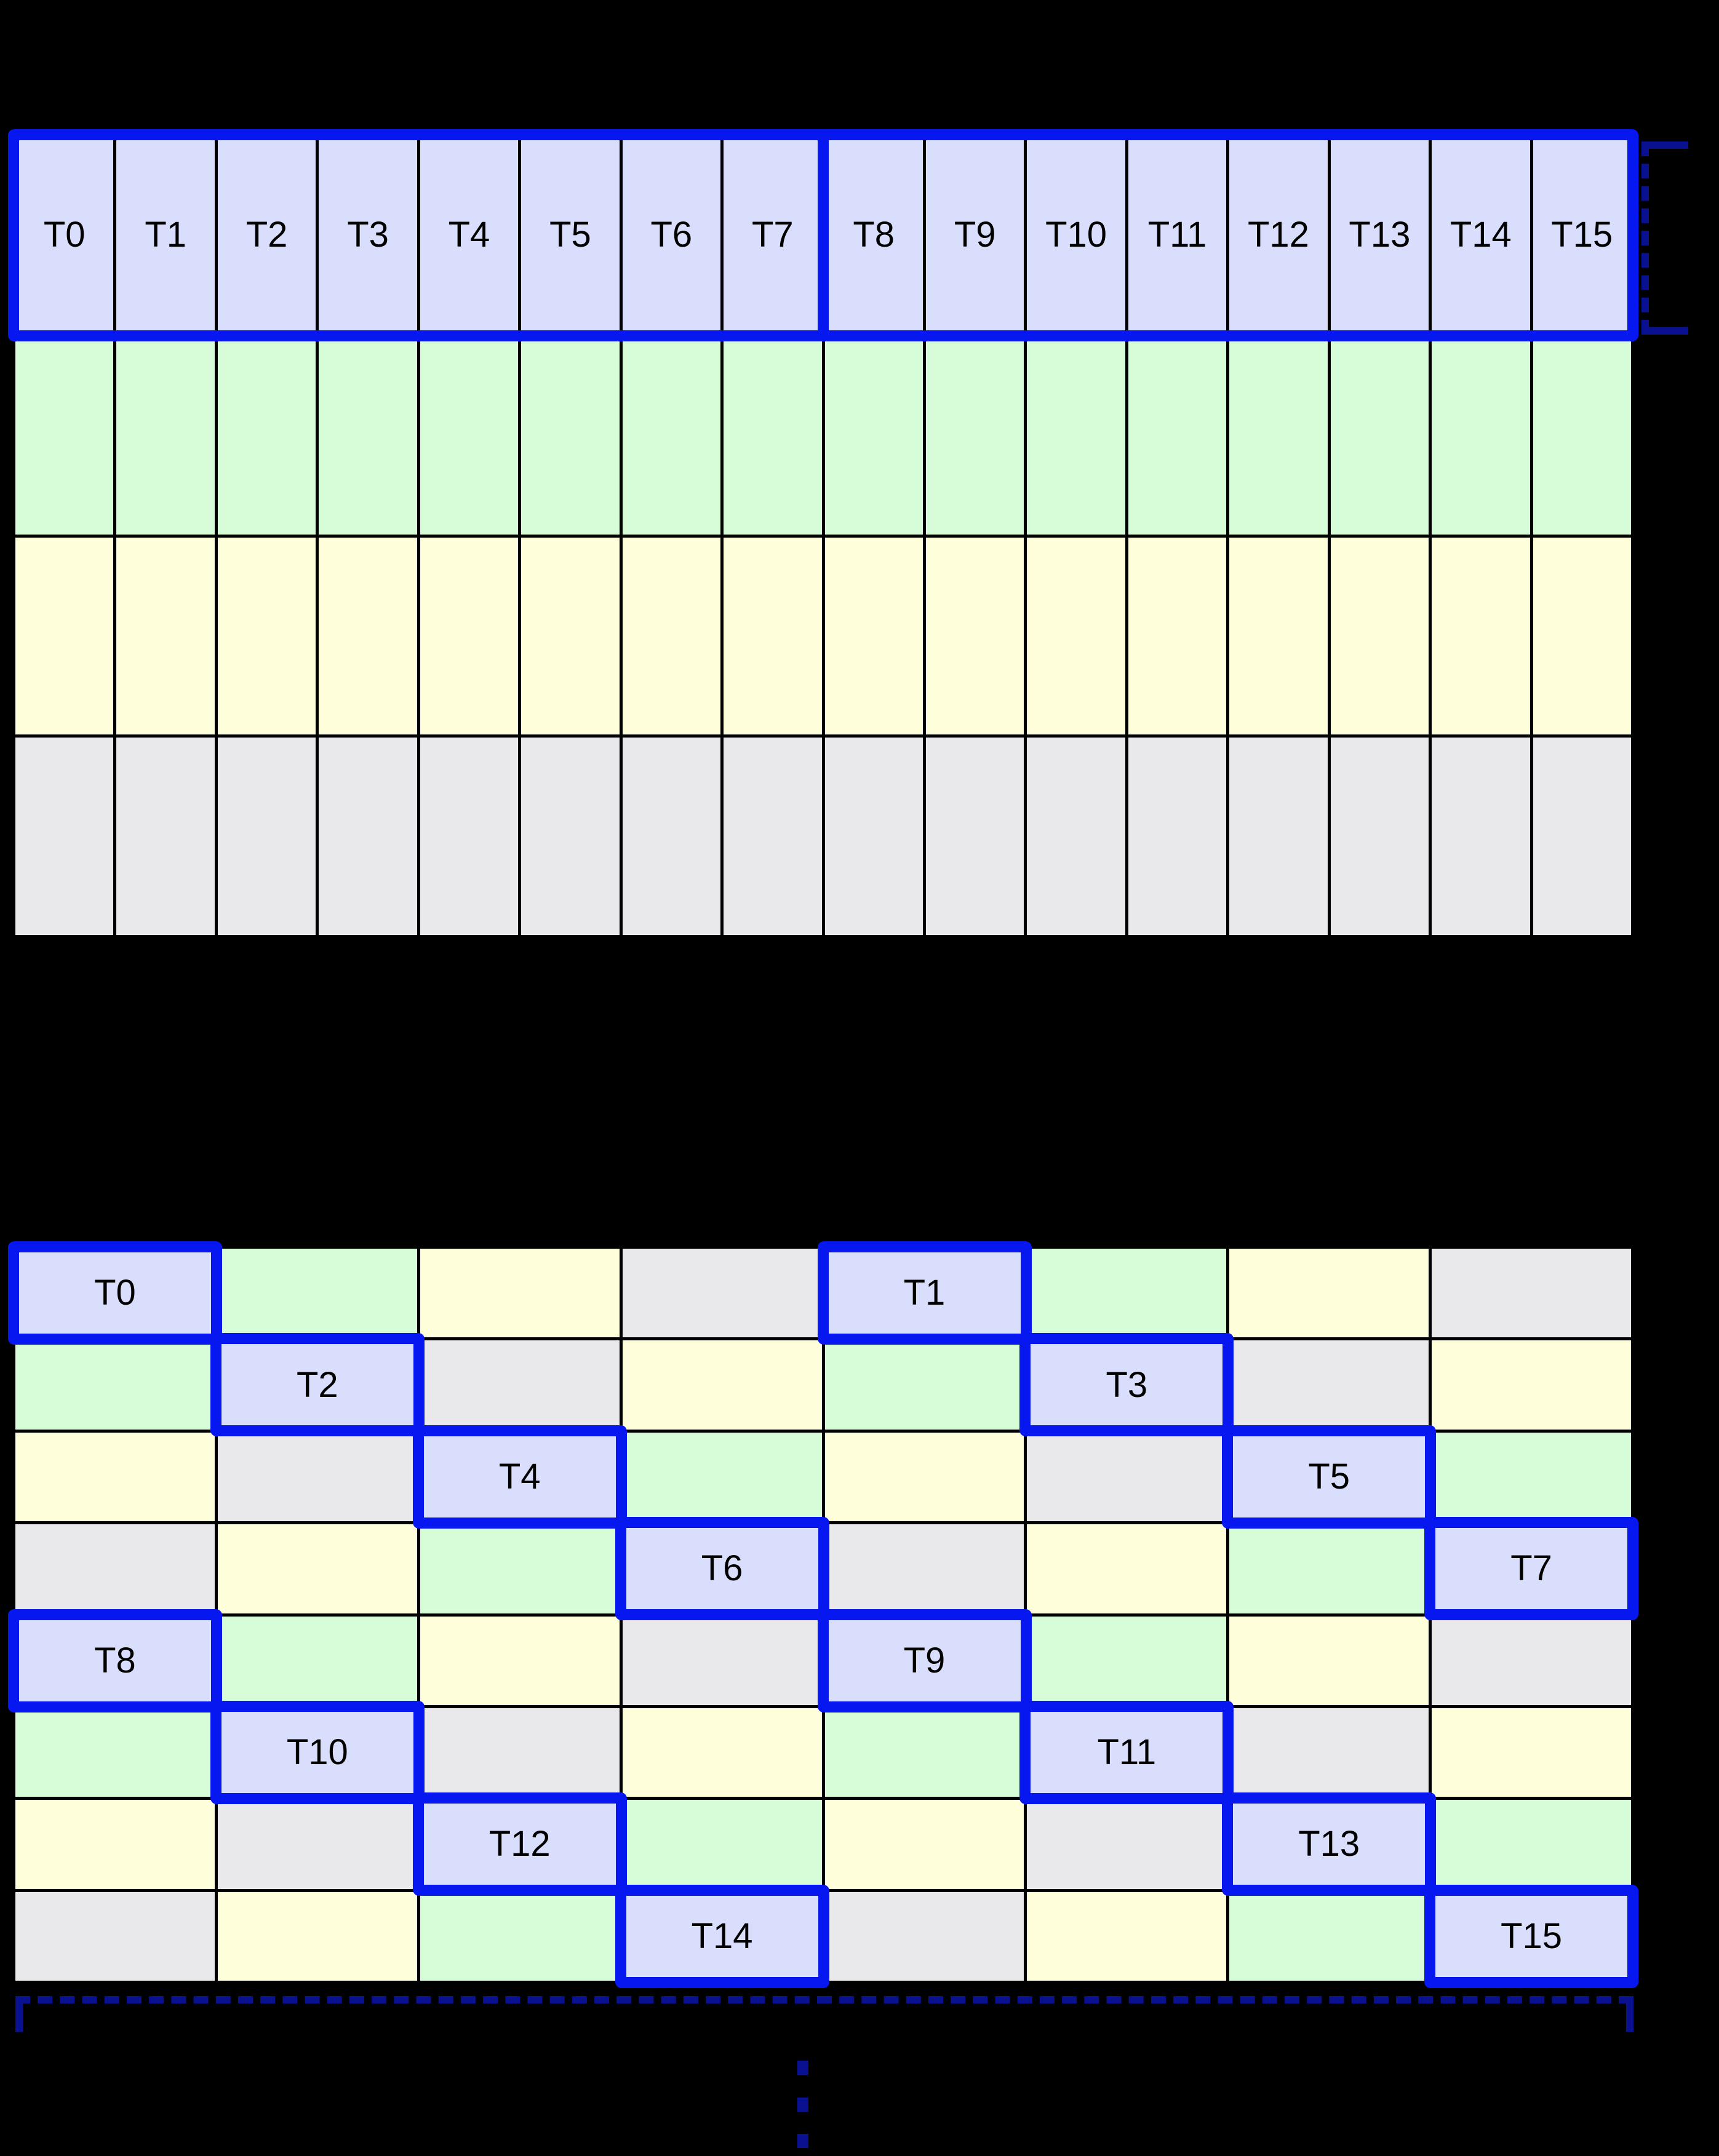  What do you see at coordinates (803, 2068) in the screenshot?
I see `ellipsis-dot` at bounding box center [803, 2068].